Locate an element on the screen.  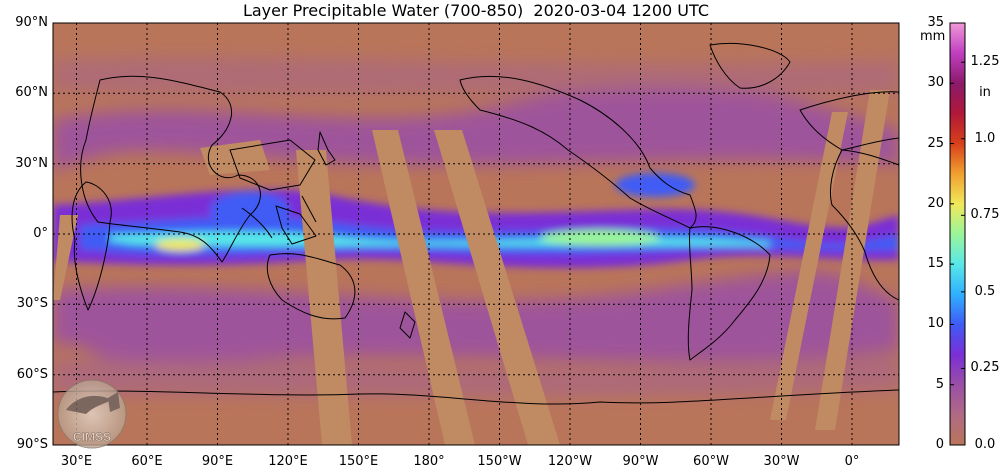
colorbar-unit-in: in is located at coordinates (985, 92).